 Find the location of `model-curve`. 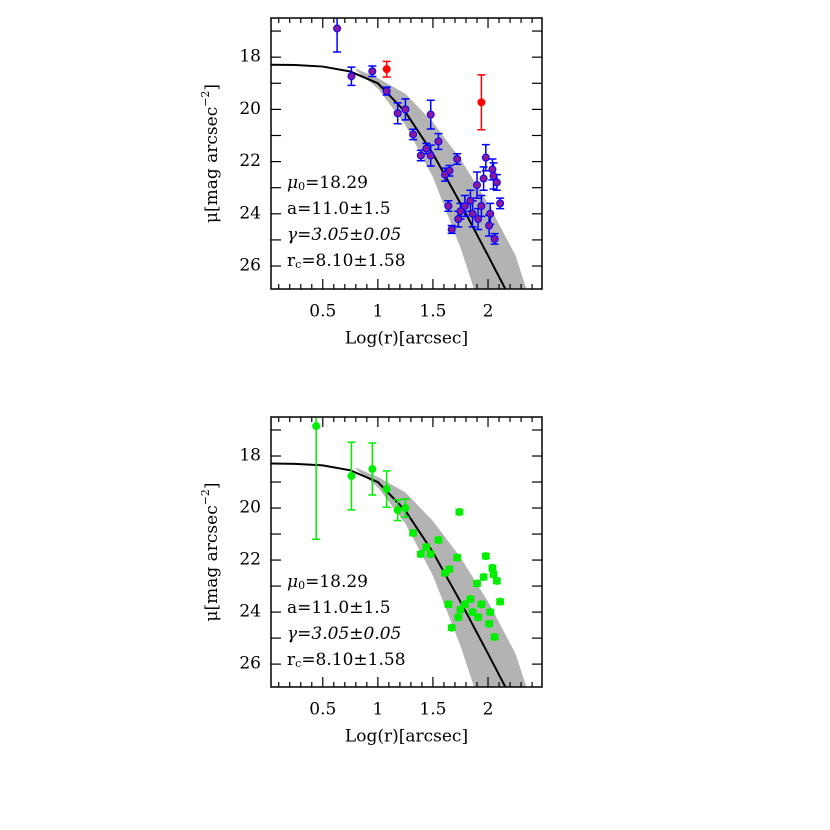

model-curve is located at coordinates (389, 574).